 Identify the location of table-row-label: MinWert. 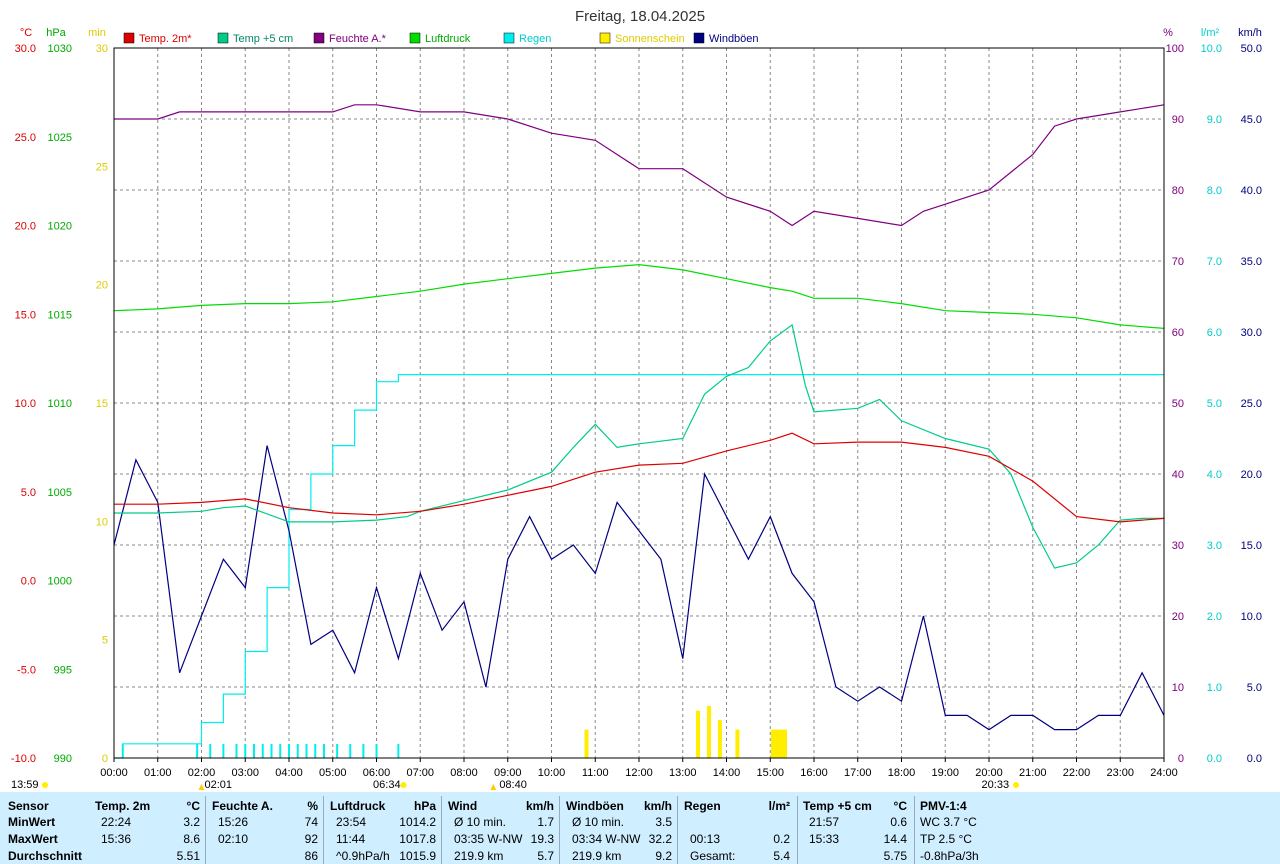
(32, 822).